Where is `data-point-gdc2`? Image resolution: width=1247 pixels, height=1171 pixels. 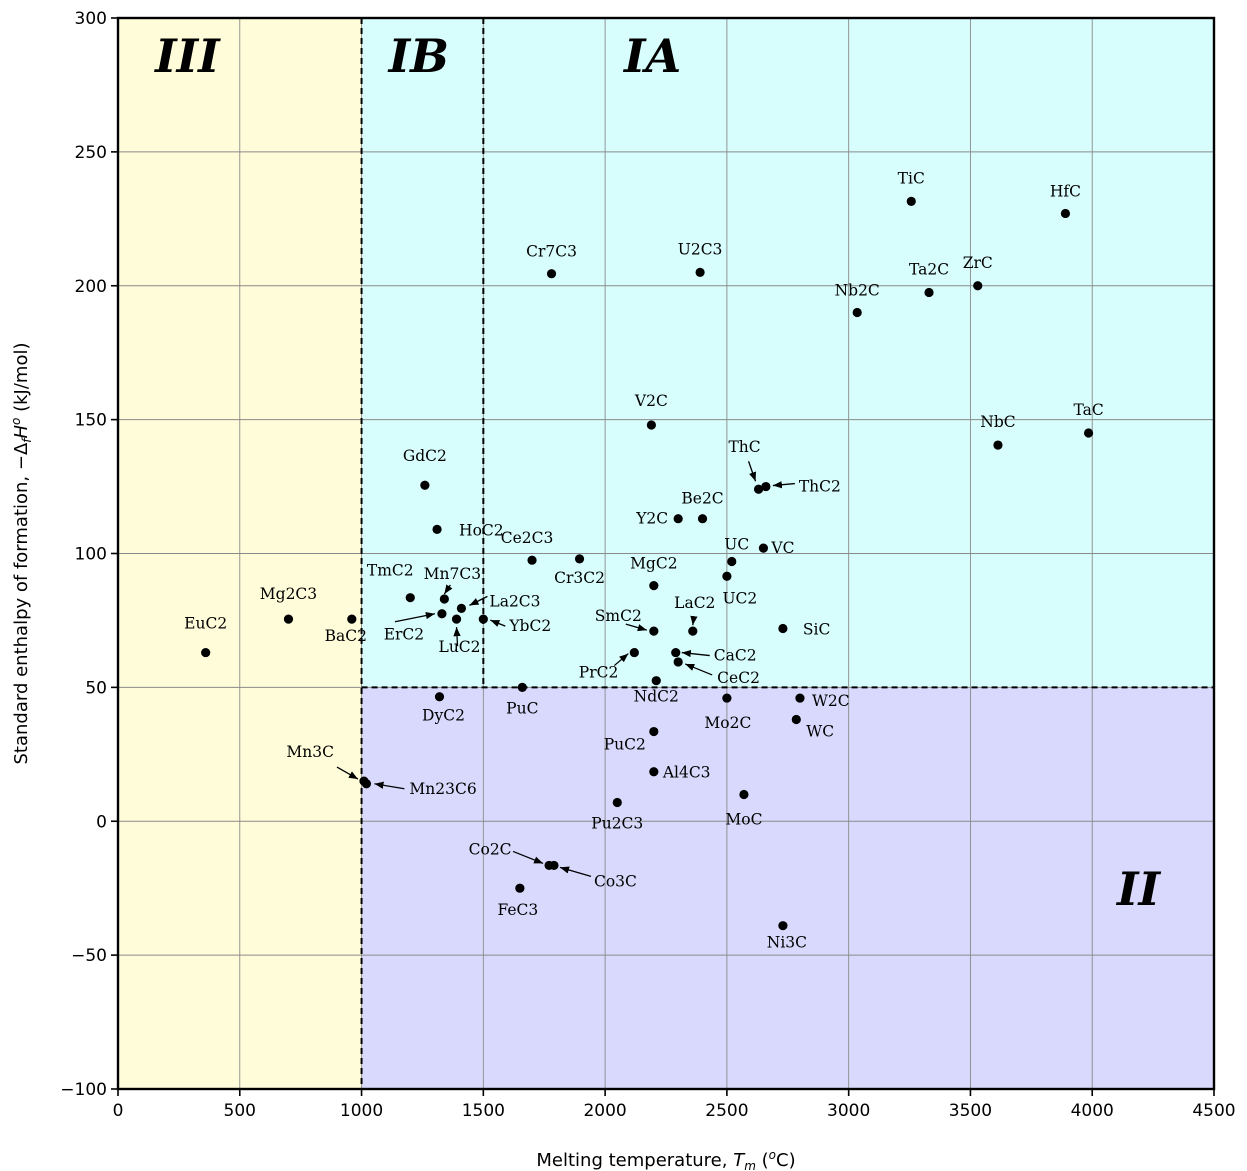 data-point-gdc2 is located at coordinates (425, 485).